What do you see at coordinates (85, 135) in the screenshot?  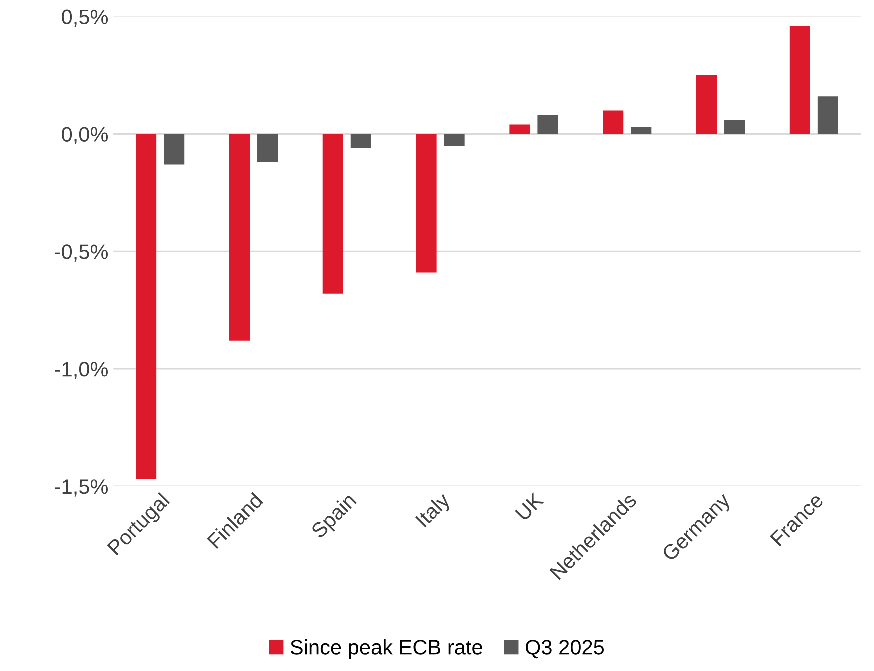 I see `y-tick-label: 0,0%` at bounding box center [85, 135].